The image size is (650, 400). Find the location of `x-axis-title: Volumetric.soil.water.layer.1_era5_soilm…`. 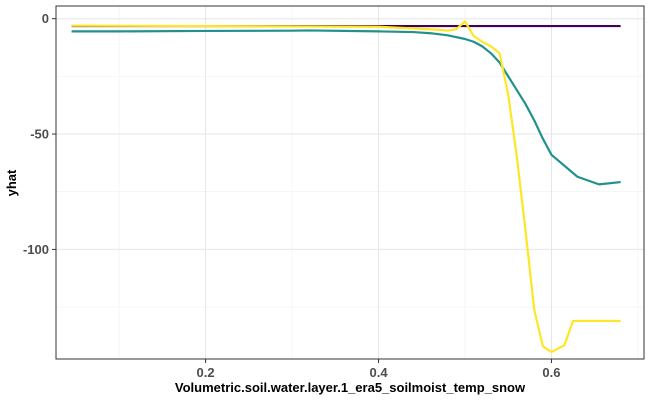

x-axis-title: Volumetric.soil.water.layer.1_era5_soilm… is located at coordinates (350, 387).